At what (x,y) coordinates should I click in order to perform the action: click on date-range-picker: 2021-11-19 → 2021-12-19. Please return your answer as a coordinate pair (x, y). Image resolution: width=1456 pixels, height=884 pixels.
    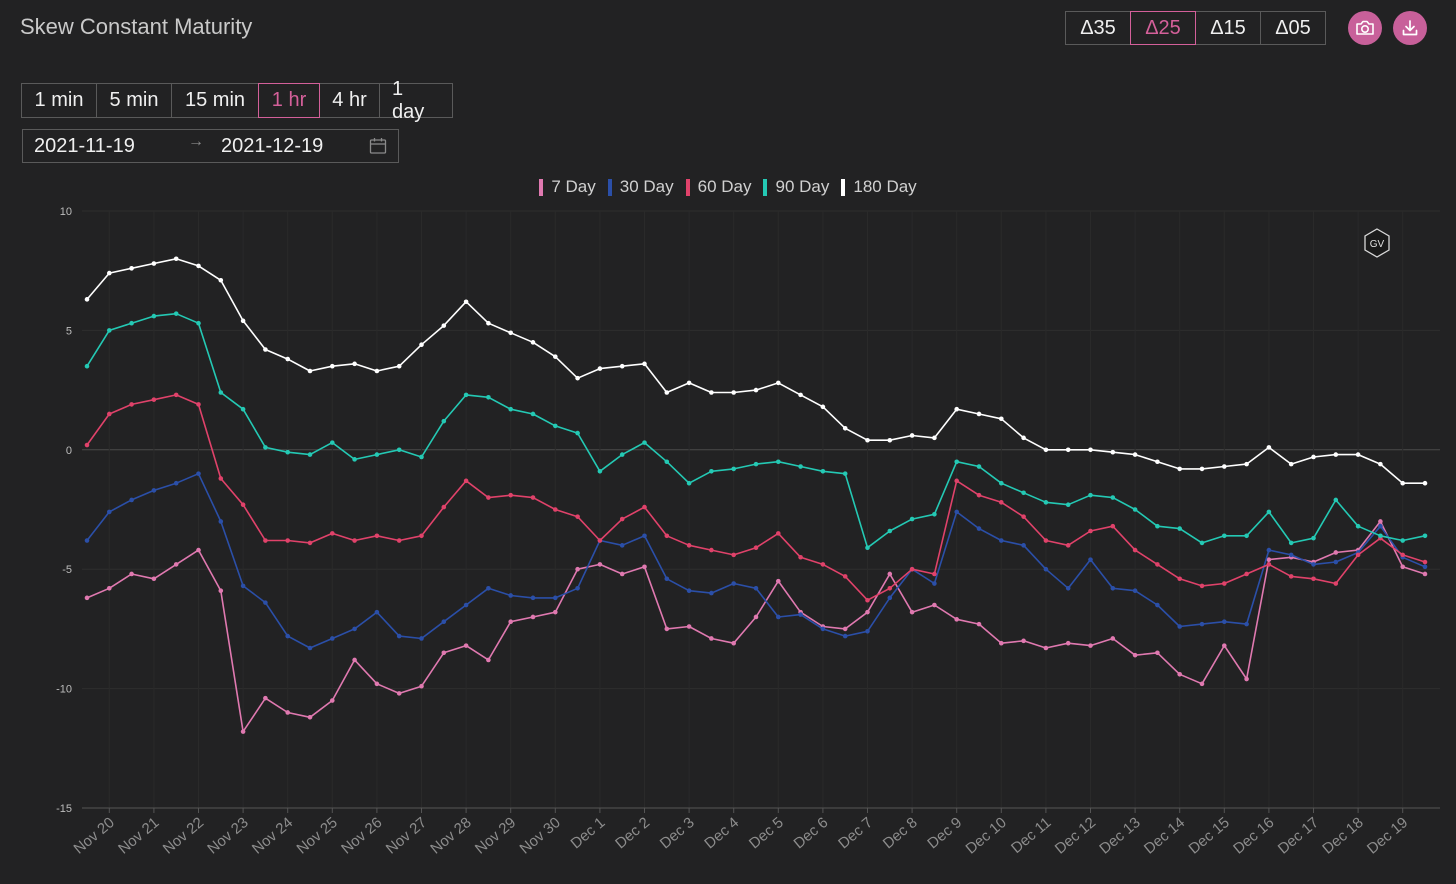
    Looking at the image, I should click on (210, 146).